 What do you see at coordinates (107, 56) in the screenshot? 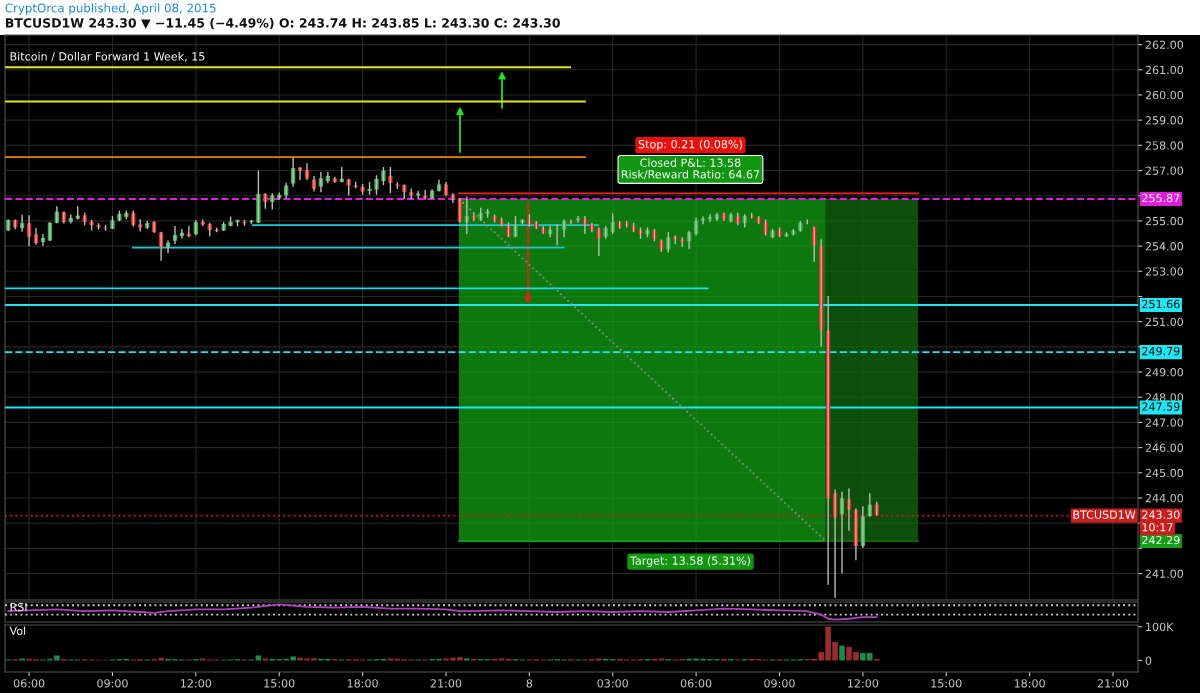
I see `text: Bitcoin / Dollar Forward 1 Week, 15` at bounding box center [107, 56].